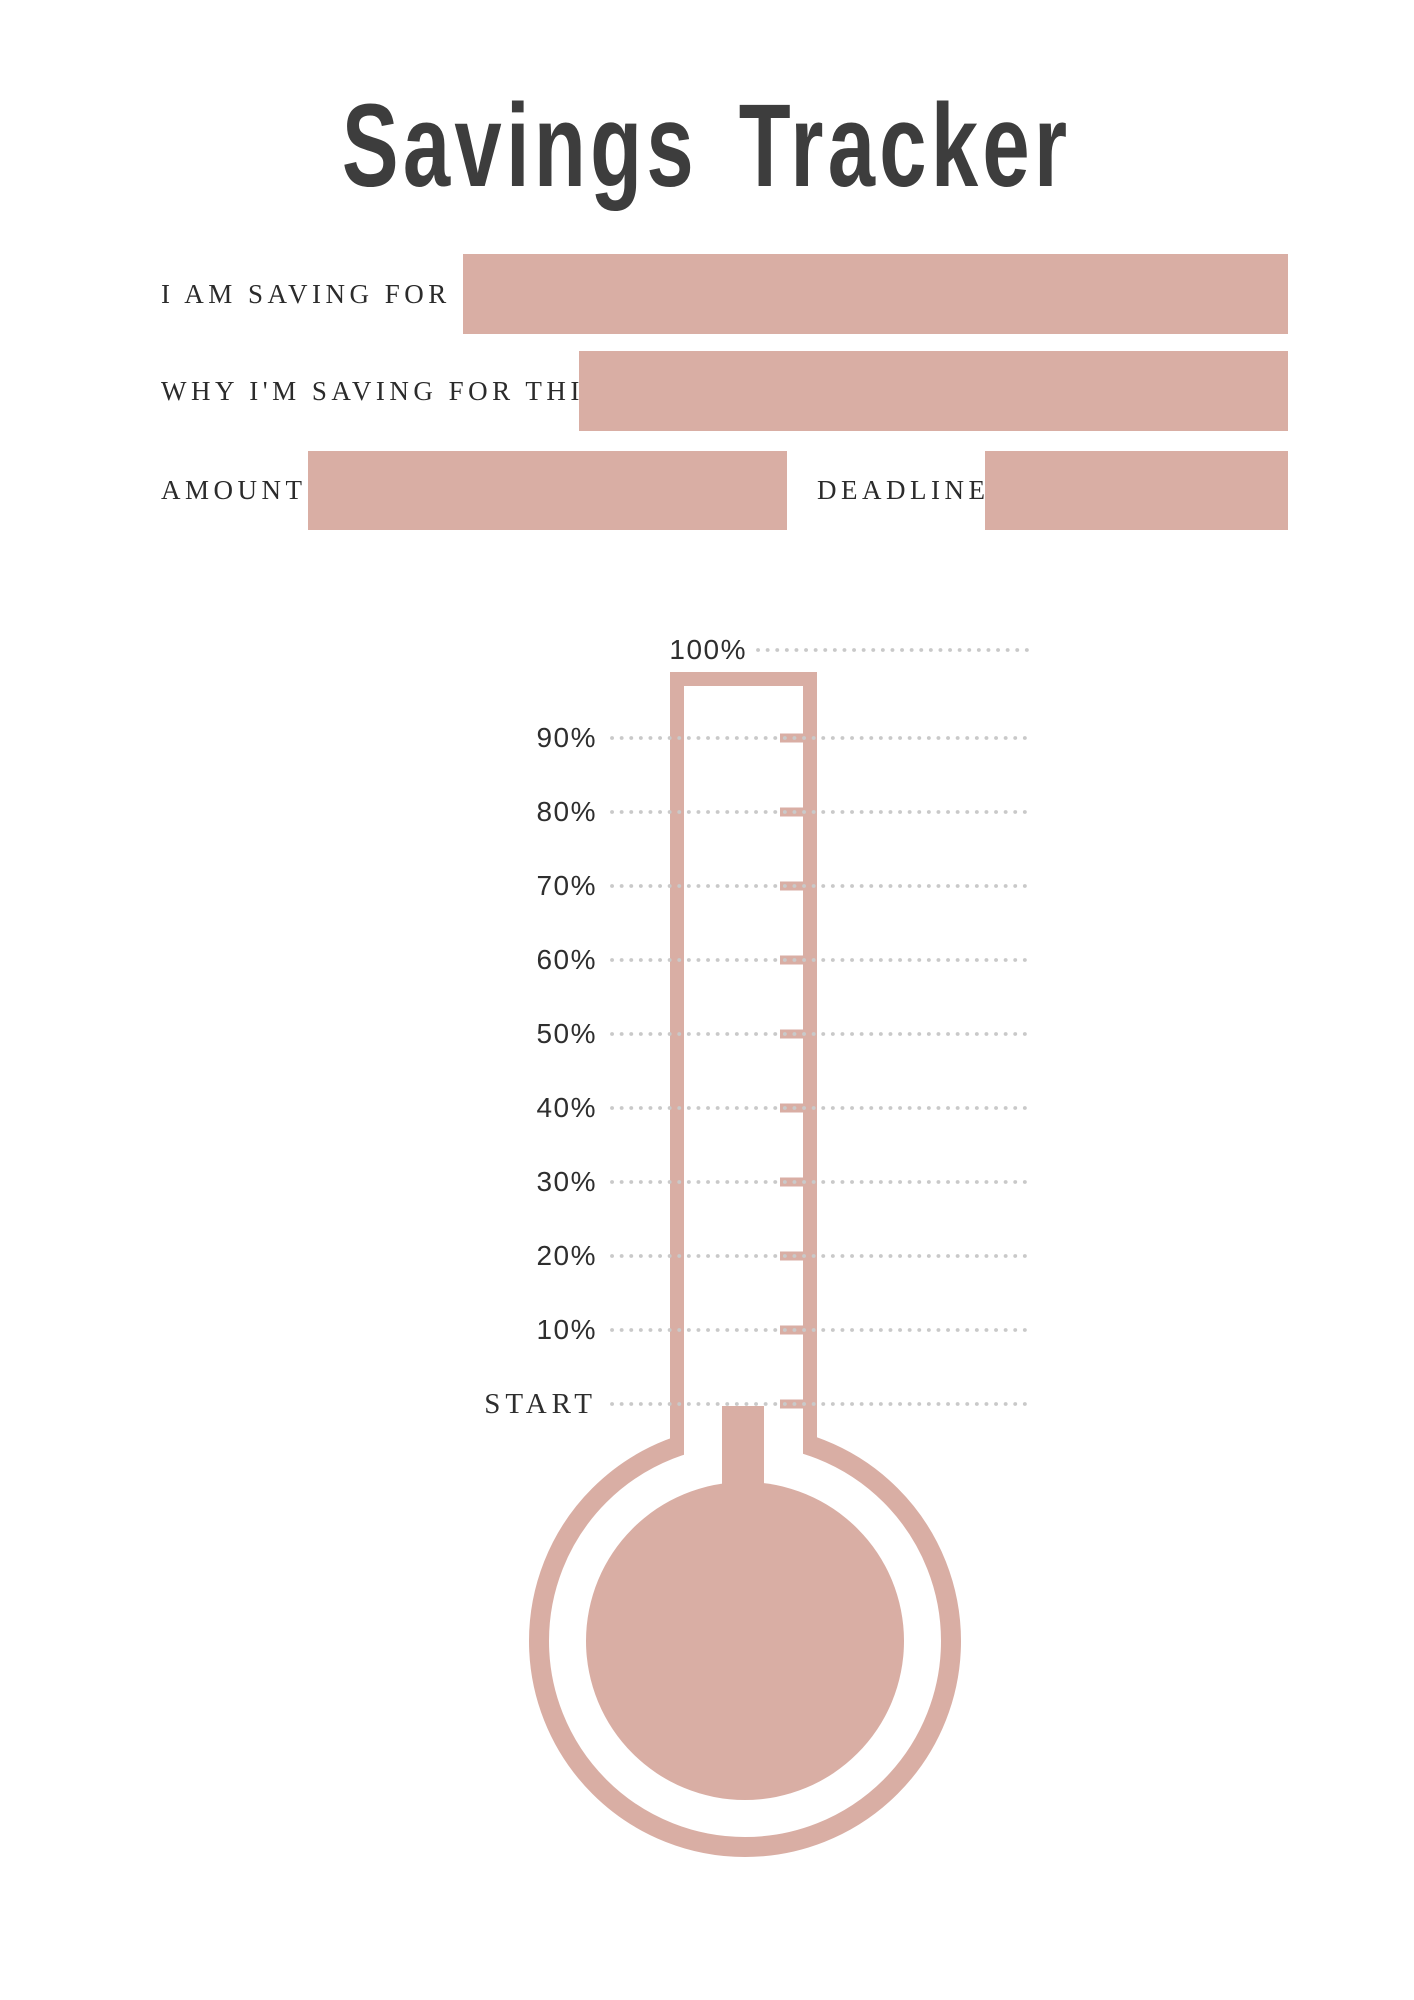 The width and height of the screenshot is (1414, 2000). I want to click on level-label-80: 80%, so click(566, 811).